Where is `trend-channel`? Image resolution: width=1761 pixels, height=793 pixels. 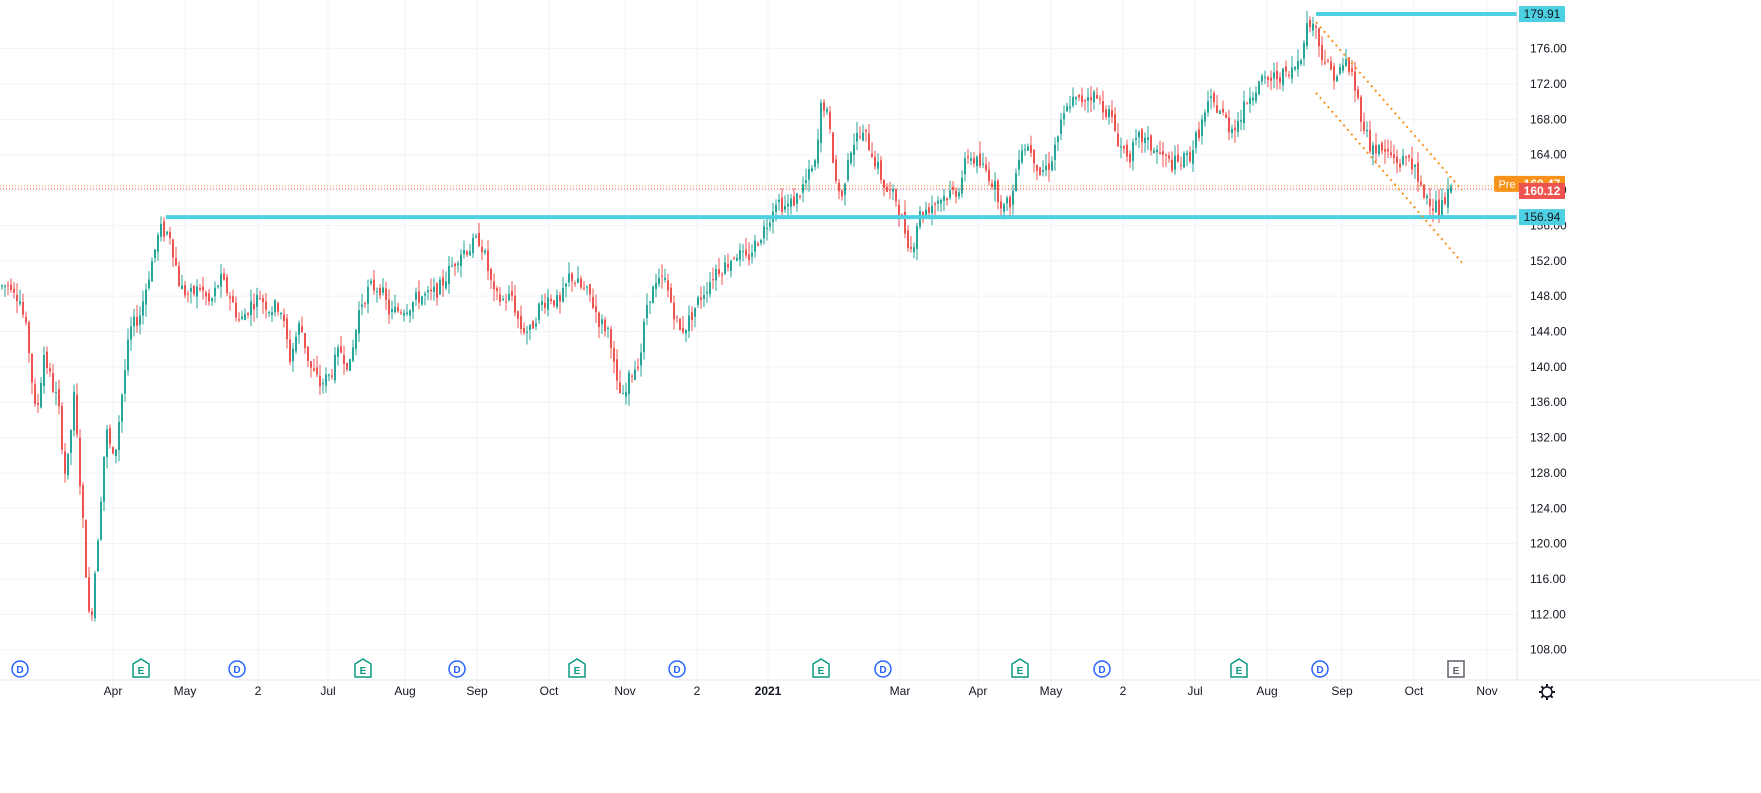 trend-channel is located at coordinates (1389, 142).